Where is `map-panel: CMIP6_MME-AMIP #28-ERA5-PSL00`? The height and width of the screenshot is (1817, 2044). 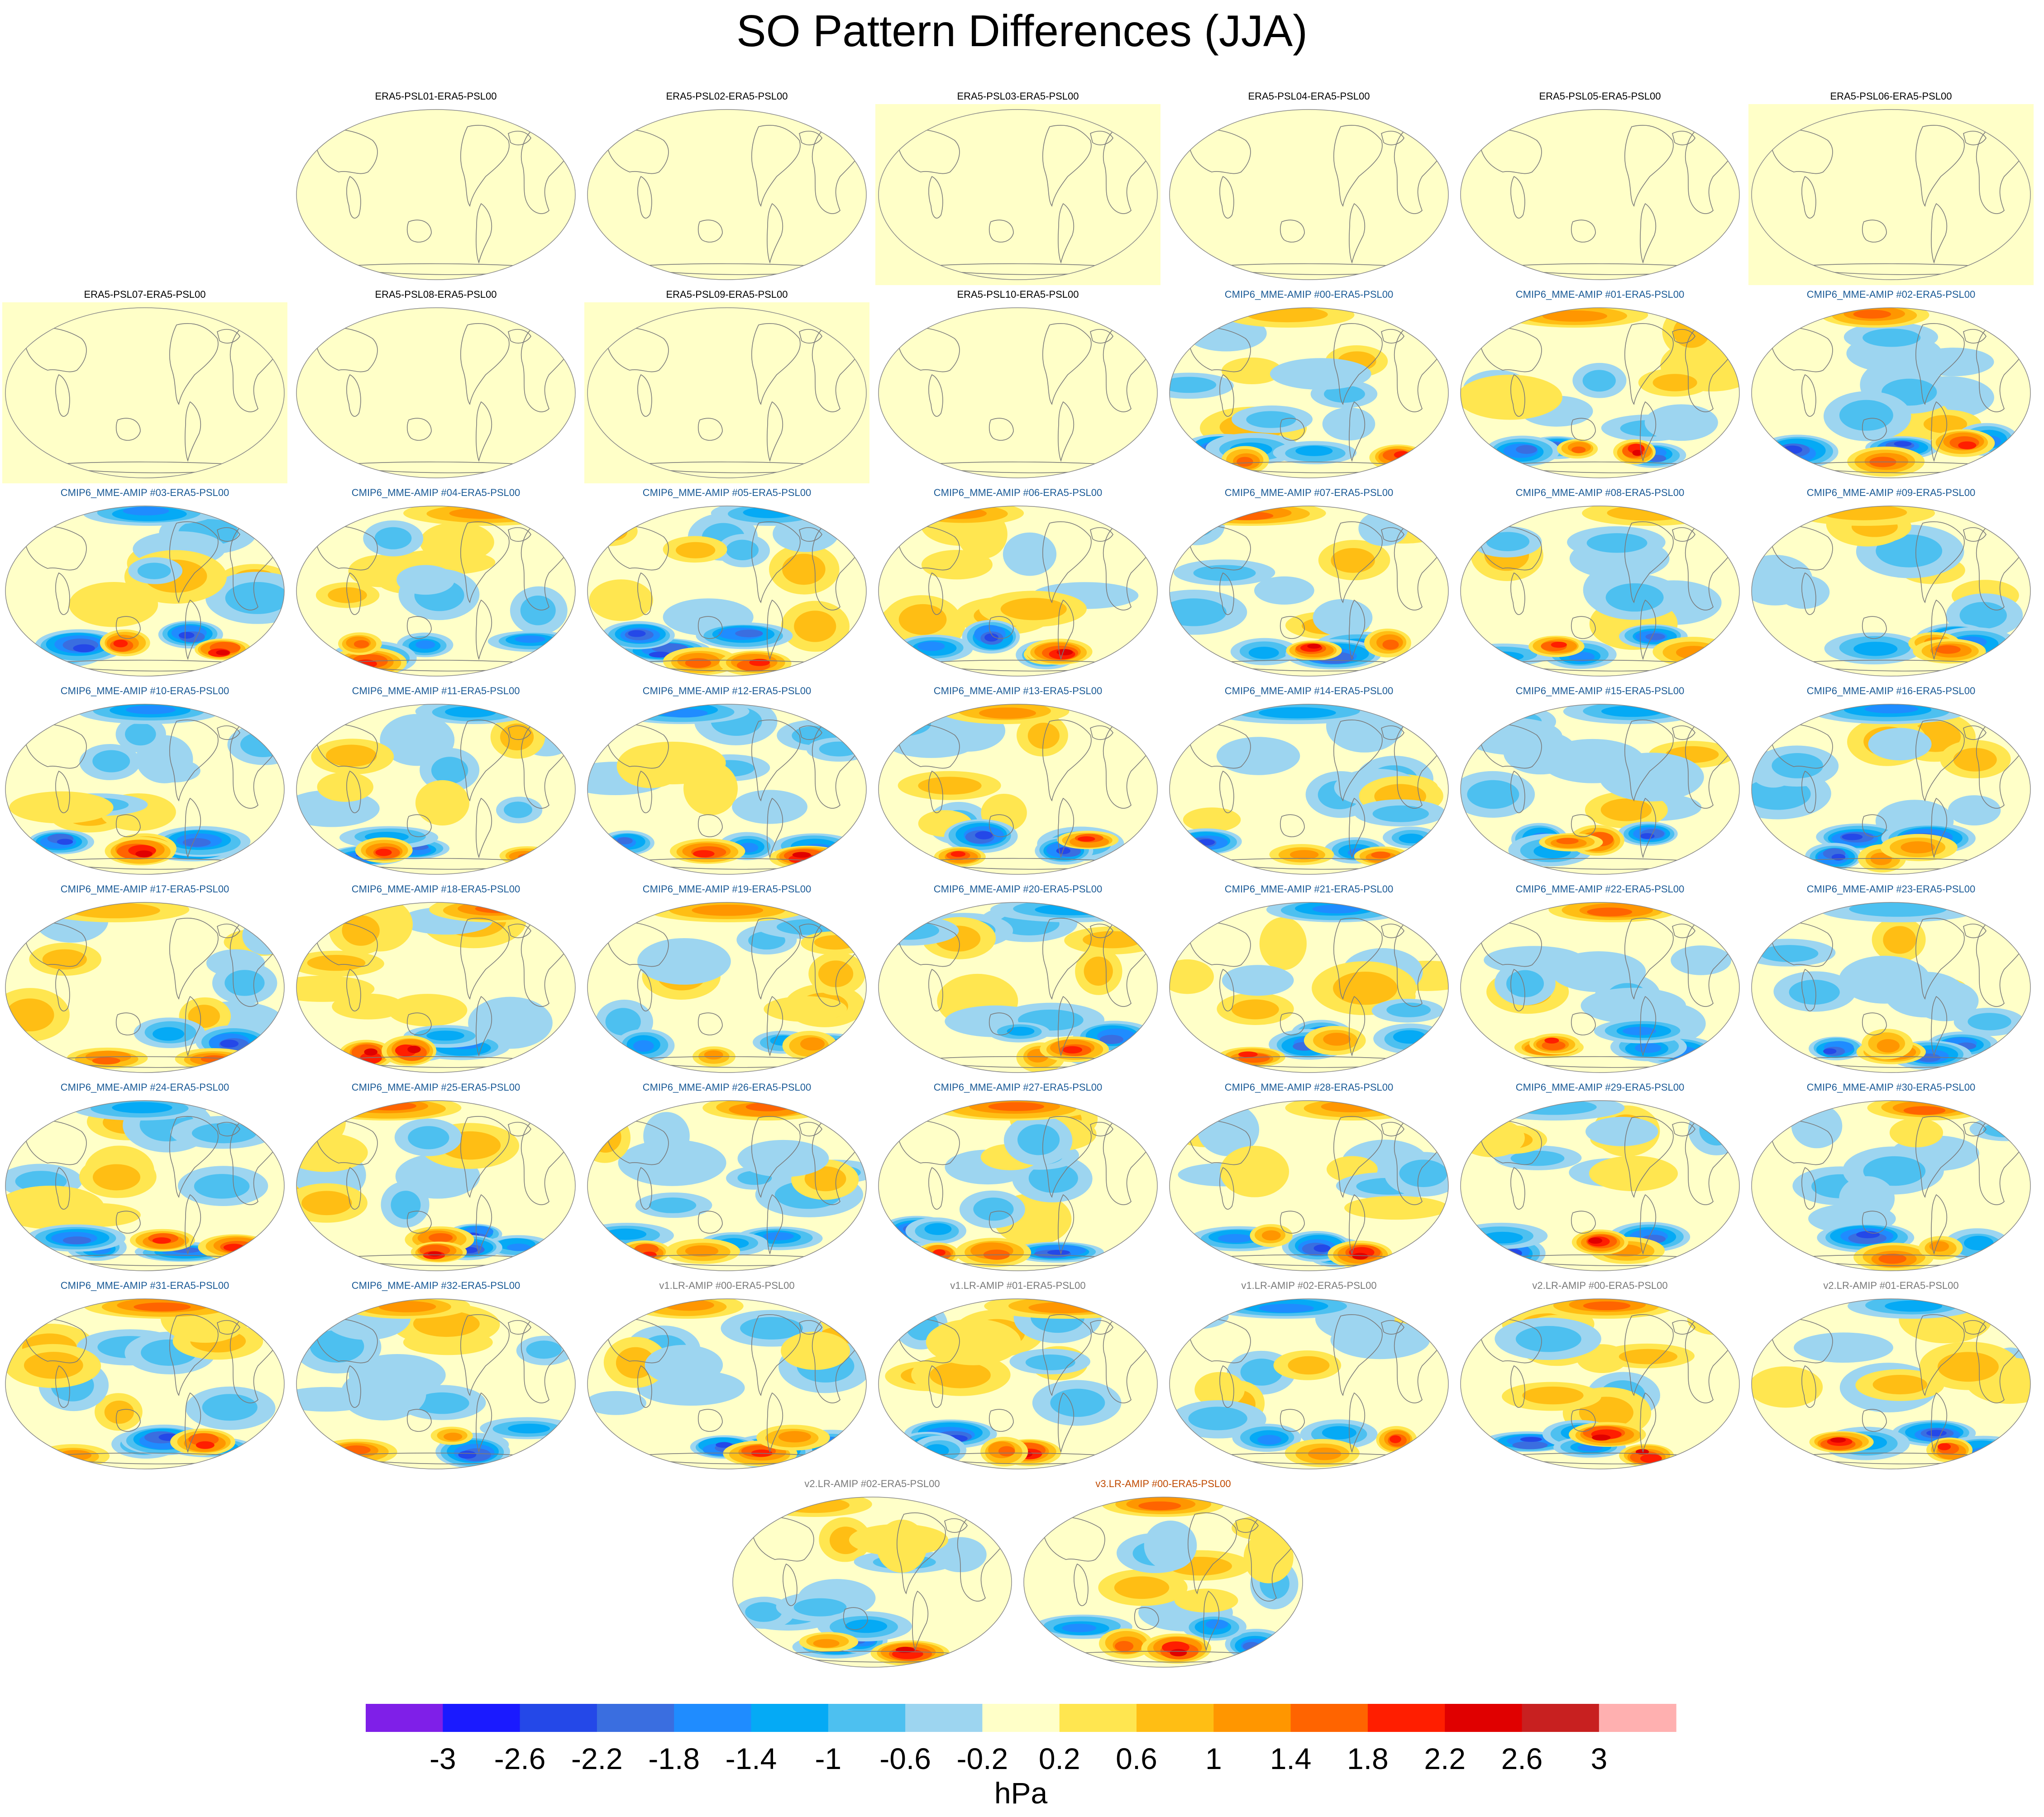 map-panel: CMIP6_MME-AMIP #28-ERA5-PSL00 is located at coordinates (1309, 1181).